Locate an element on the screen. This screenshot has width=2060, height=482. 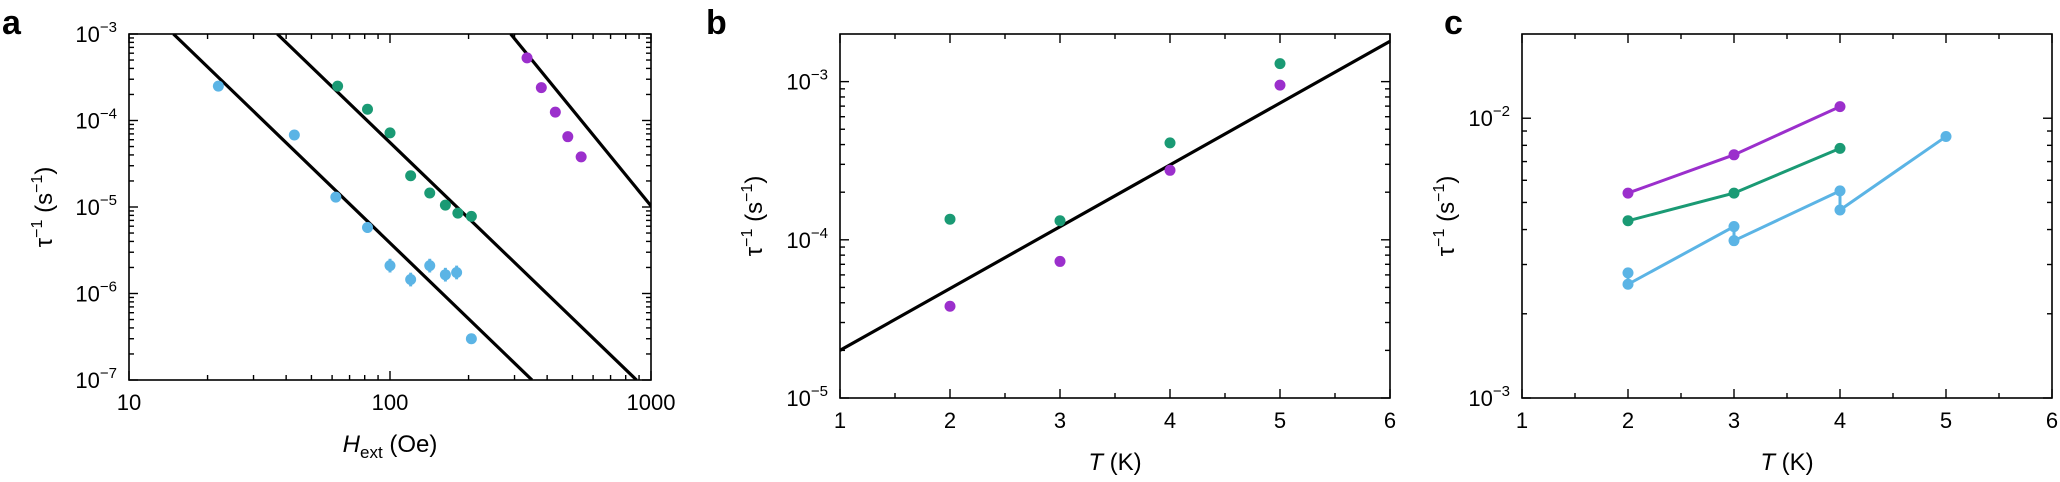
x-tick-label: 100 is located at coordinates (390, 402).